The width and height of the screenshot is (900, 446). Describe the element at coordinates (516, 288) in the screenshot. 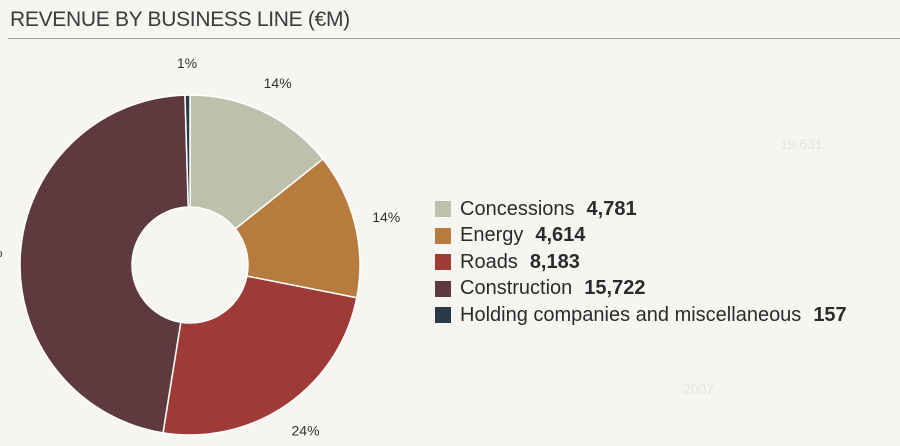

I see `legend-label-construction: Construction` at that location.